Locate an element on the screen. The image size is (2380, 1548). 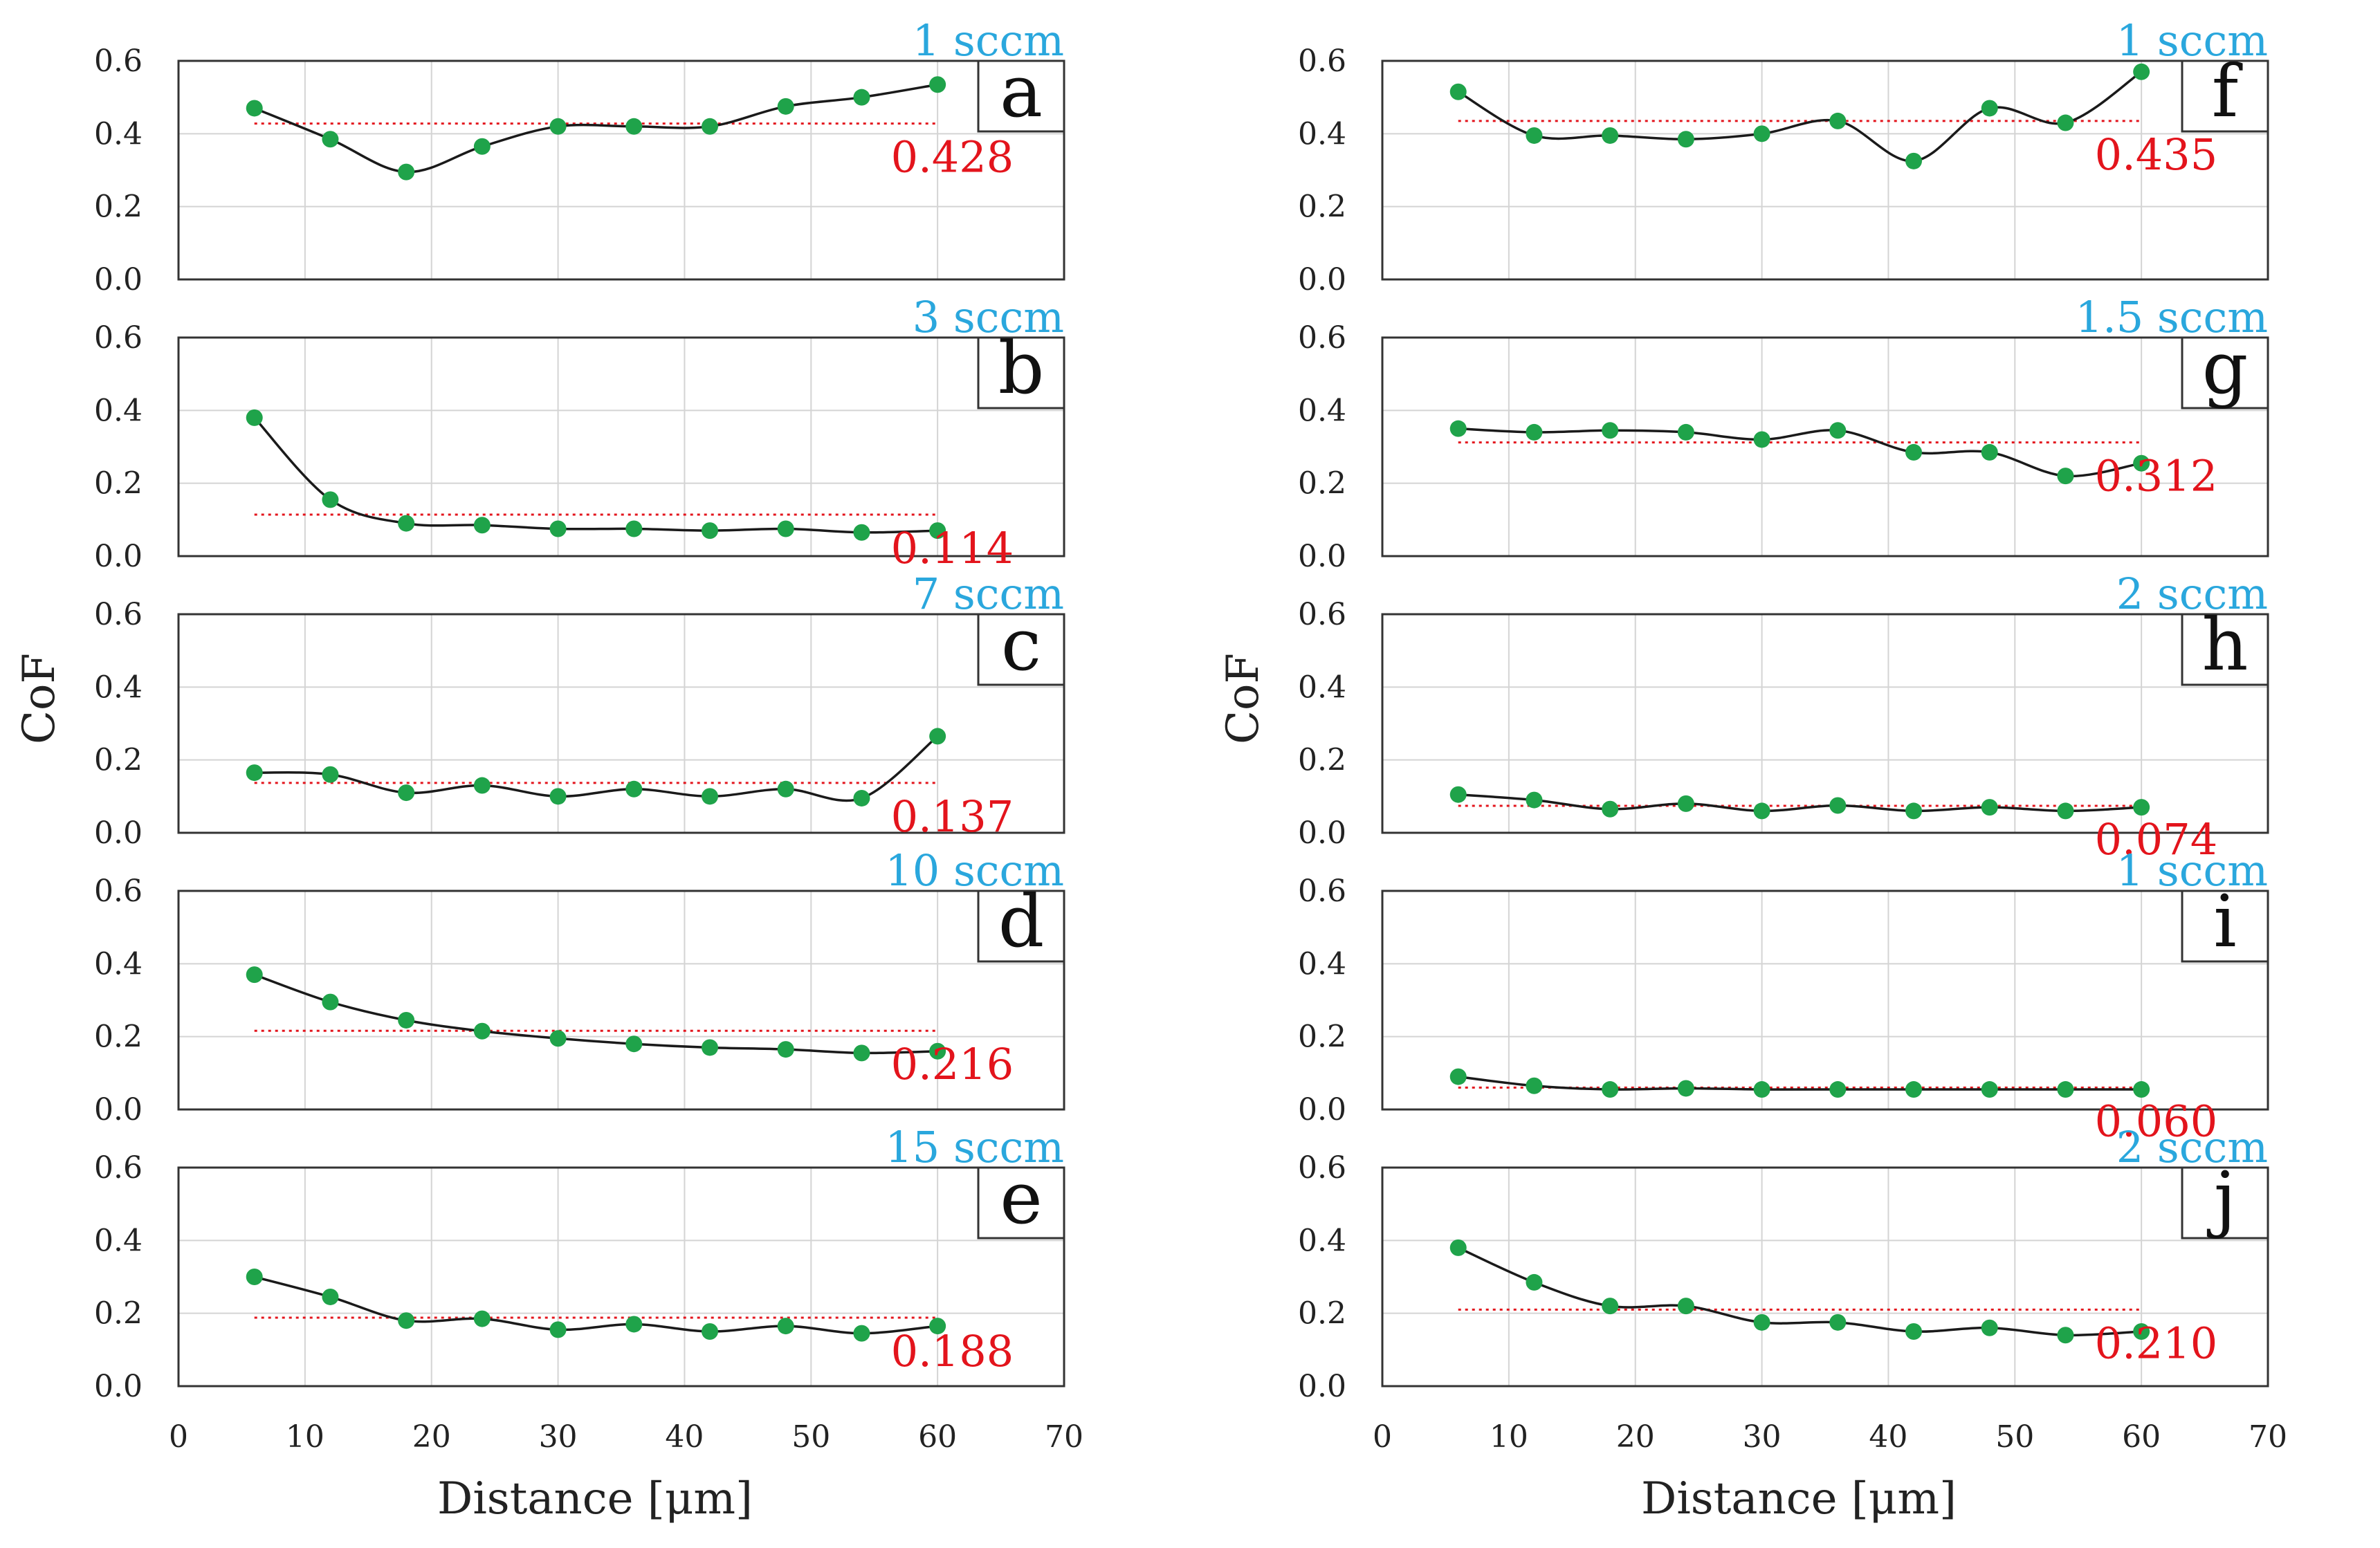
left-y-axis-title: CoF is located at coordinates (39, 698).